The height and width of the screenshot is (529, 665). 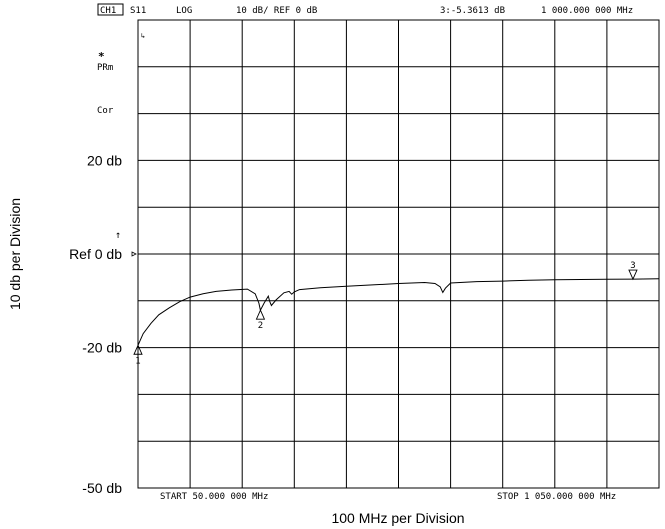 I want to click on marker-label: 2, so click(x=260, y=326).